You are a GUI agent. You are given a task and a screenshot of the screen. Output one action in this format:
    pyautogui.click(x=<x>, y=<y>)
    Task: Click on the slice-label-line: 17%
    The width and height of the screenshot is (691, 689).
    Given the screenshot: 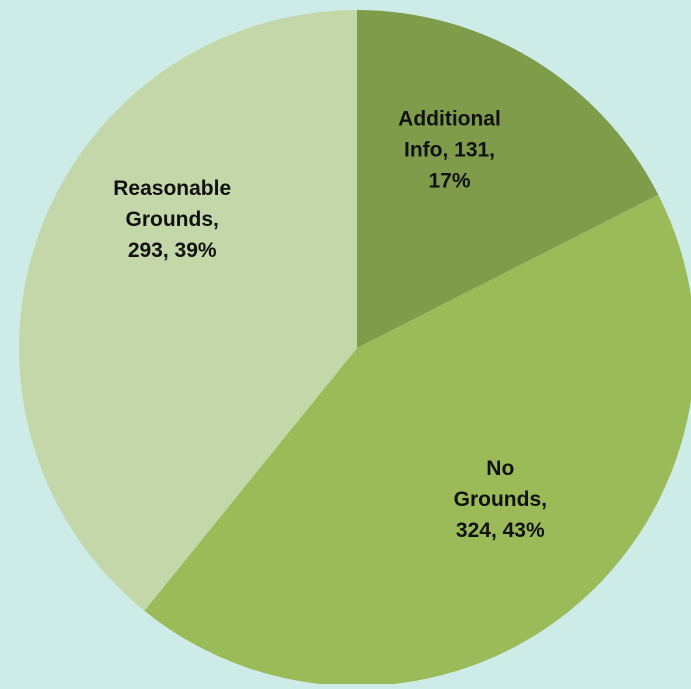 What is the action you would take?
    pyautogui.click(x=449, y=180)
    